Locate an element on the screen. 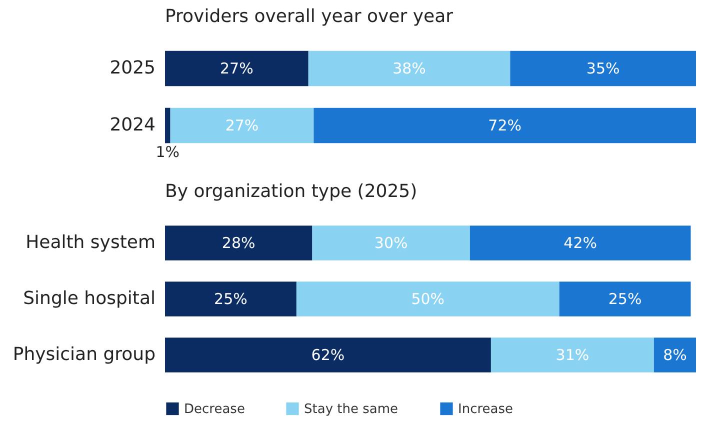 Image resolution: width=717 pixels, height=435 pixels. data-label: 35% is located at coordinates (603, 69).